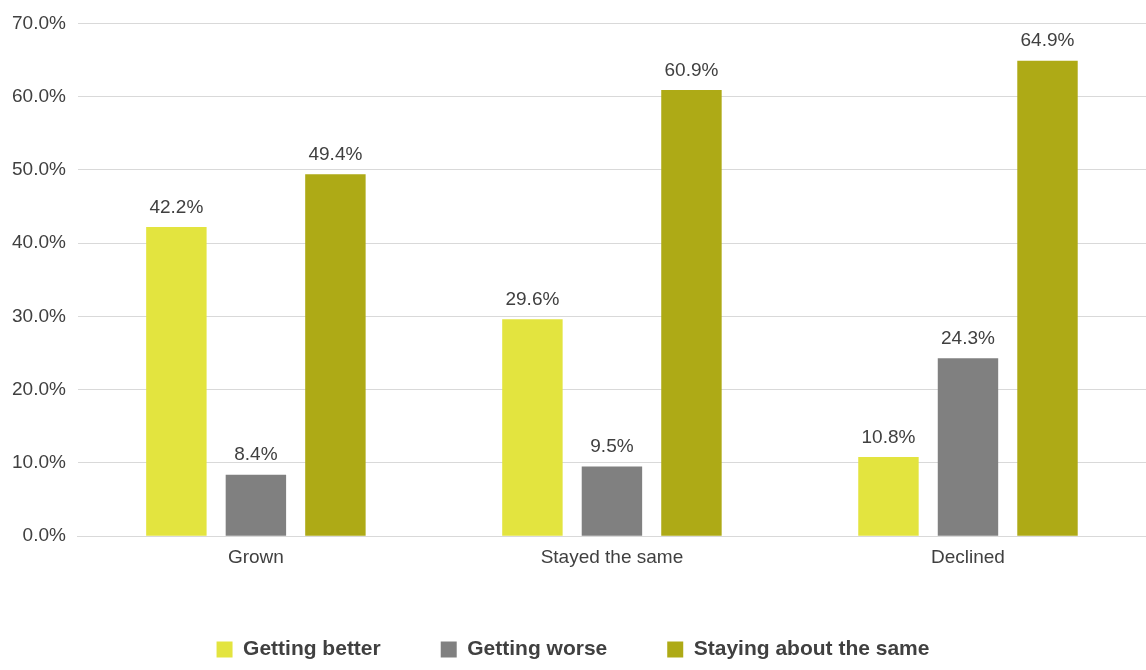 Image resolution: width=1146 pixels, height=670 pixels. Describe the element at coordinates (39, 22) in the screenshot. I see `y-tick-label: 70.0%` at that location.